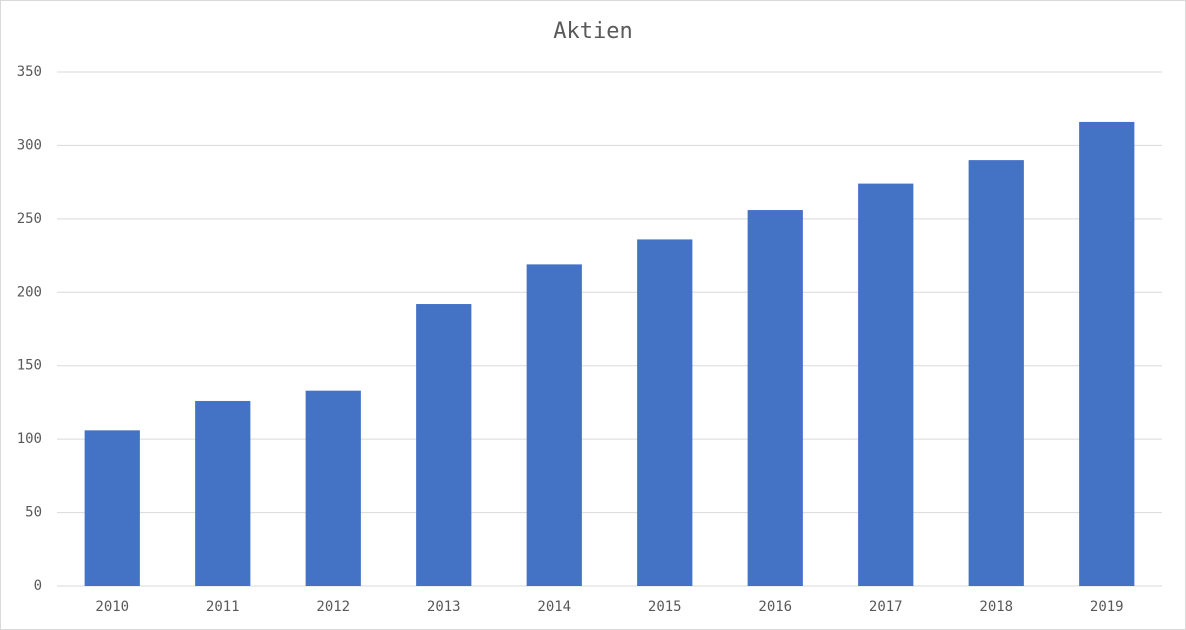  What do you see at coordinates (29, 145) in the screenshot?
I see `y-tick-label: 300` at bounding box center [29, 145].